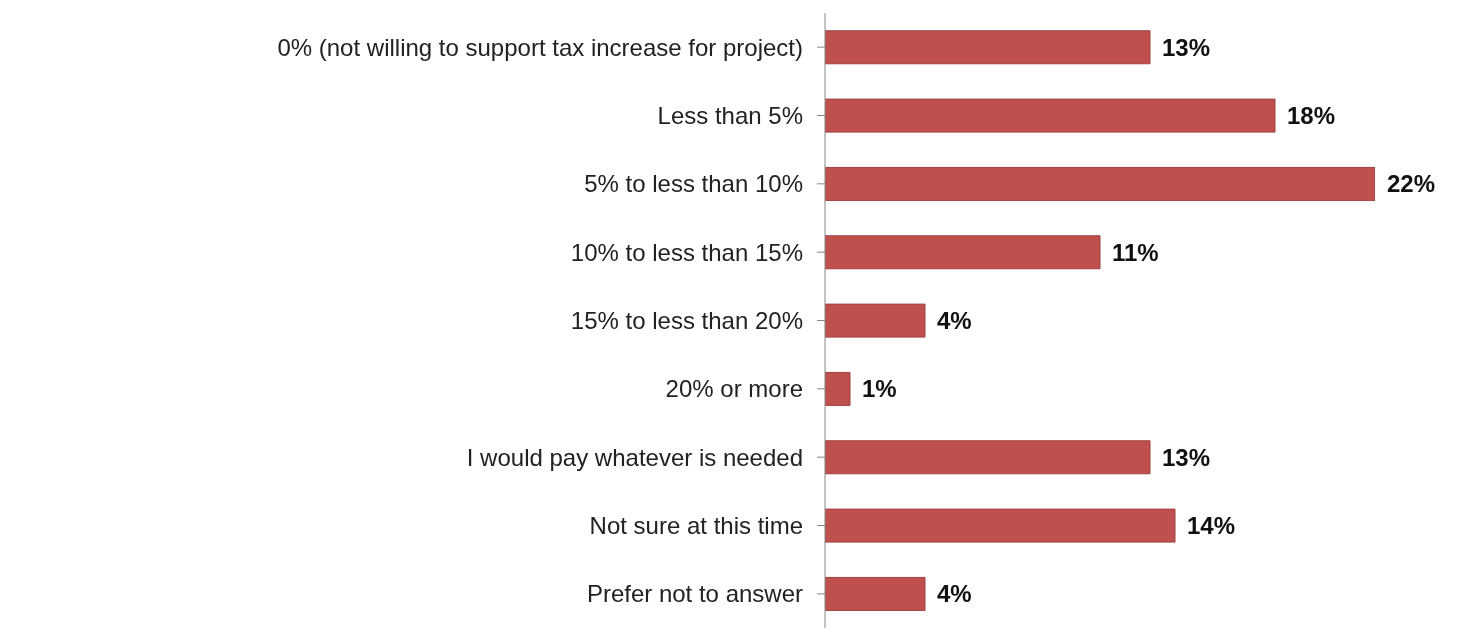 This screenshot has height=638, width=1473. Describe the element at coordinates (1135, 252) in the screenshot. I see `data-label: 11%` at that location.